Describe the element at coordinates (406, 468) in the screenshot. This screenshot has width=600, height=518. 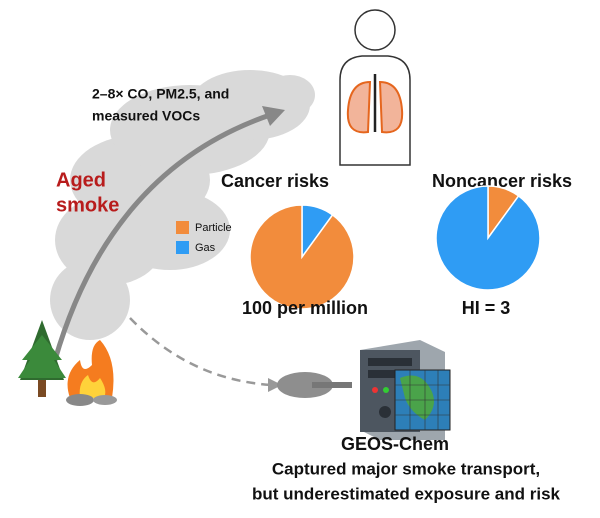
I see `model-finding: Captured major smoke transport,` at that location.